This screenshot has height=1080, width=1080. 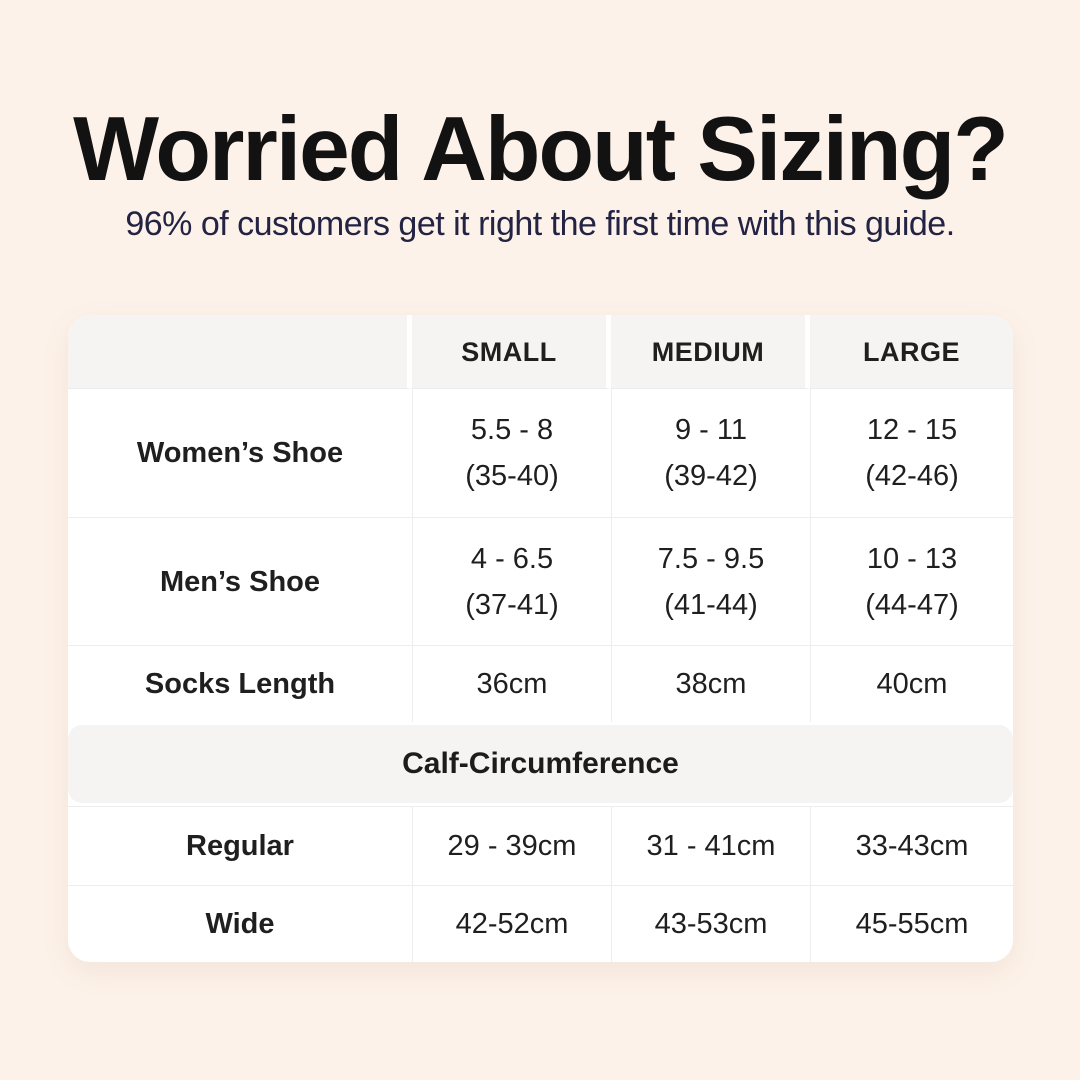 I want to click on table-row-regular: Regular 29 - 39cm 31 - 41cm 33-43cm, so click(x=540, y=845).